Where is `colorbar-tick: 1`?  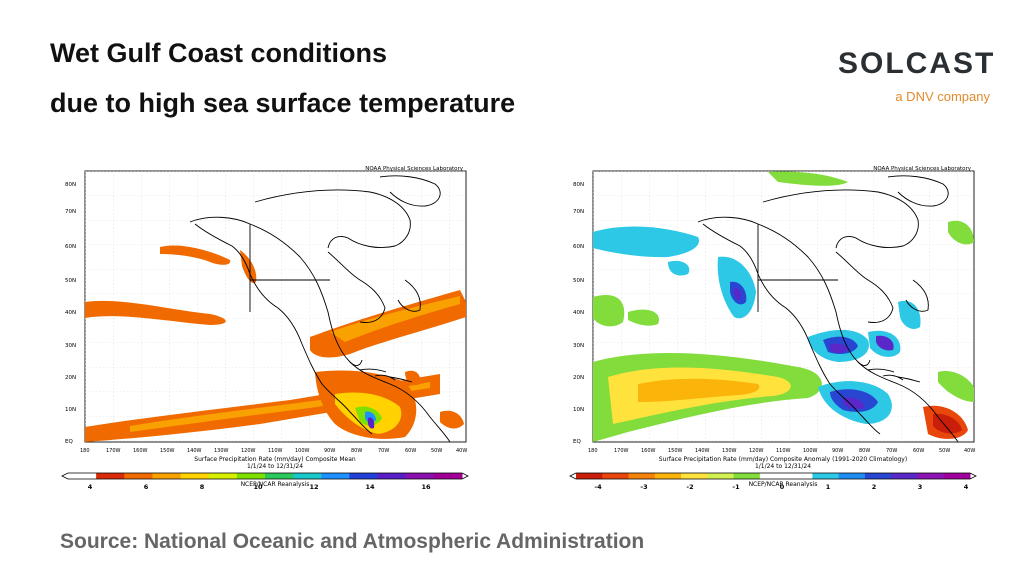 colorbar-tick: 1 is located at coordinates (828, 487).